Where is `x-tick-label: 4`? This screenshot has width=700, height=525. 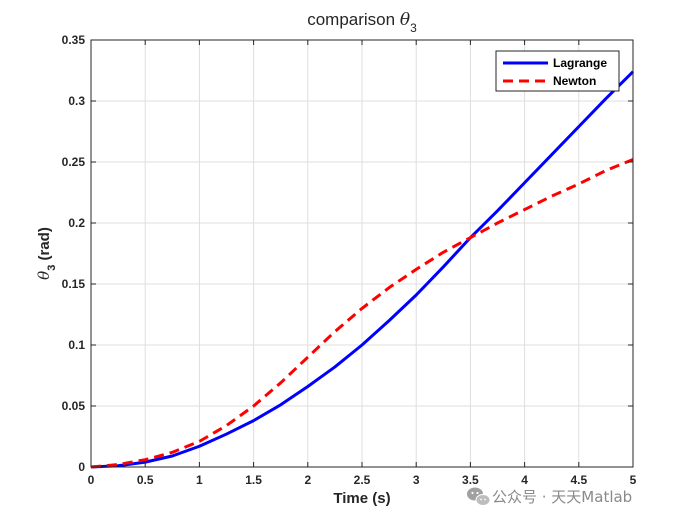 x-tick-label: 4 is located at coordinates (524, 480).